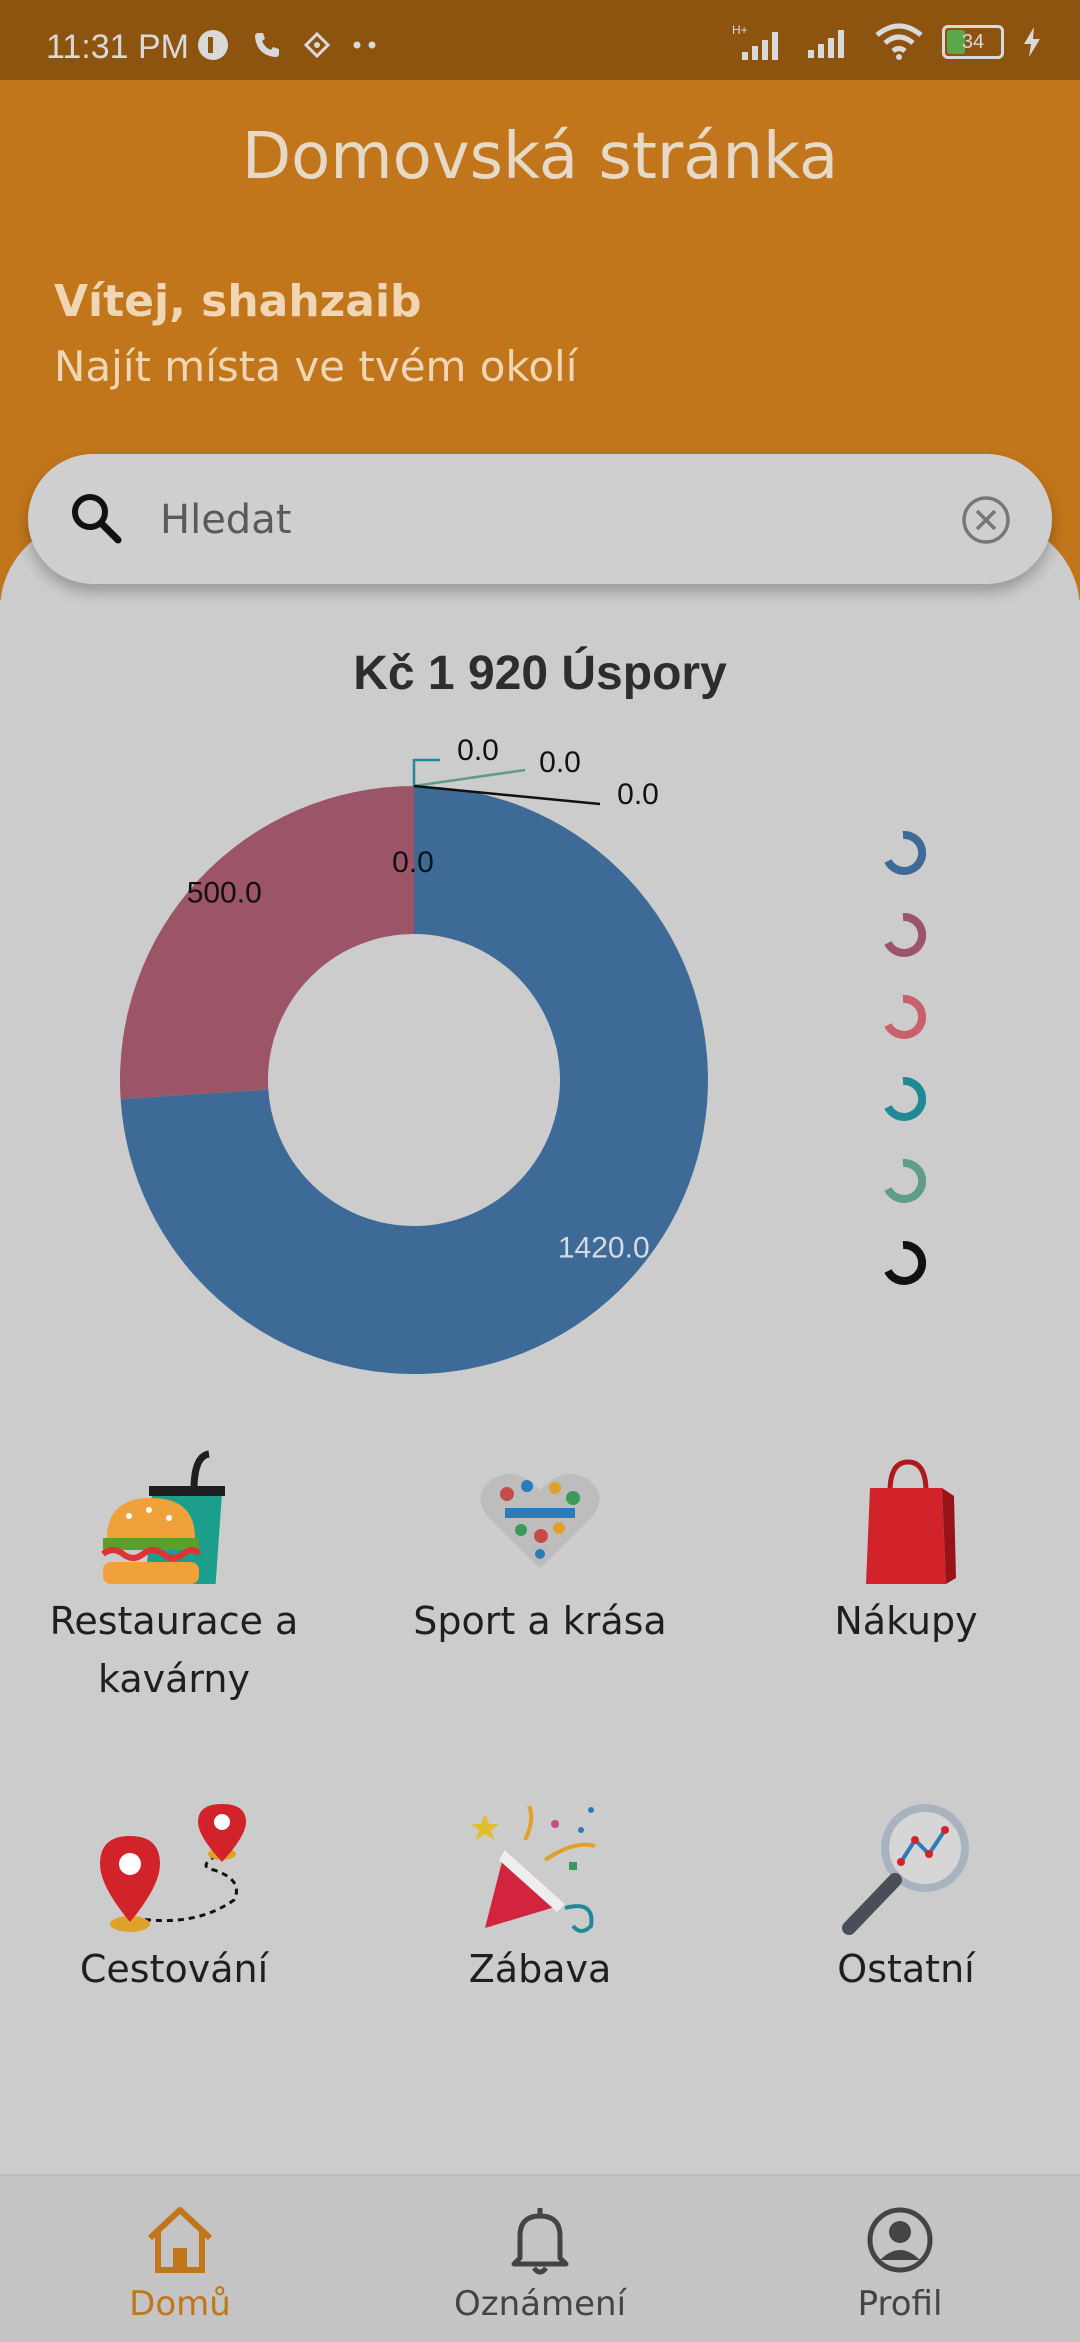  I want to click on category-label: Sport a krása, so click(540, 1621).